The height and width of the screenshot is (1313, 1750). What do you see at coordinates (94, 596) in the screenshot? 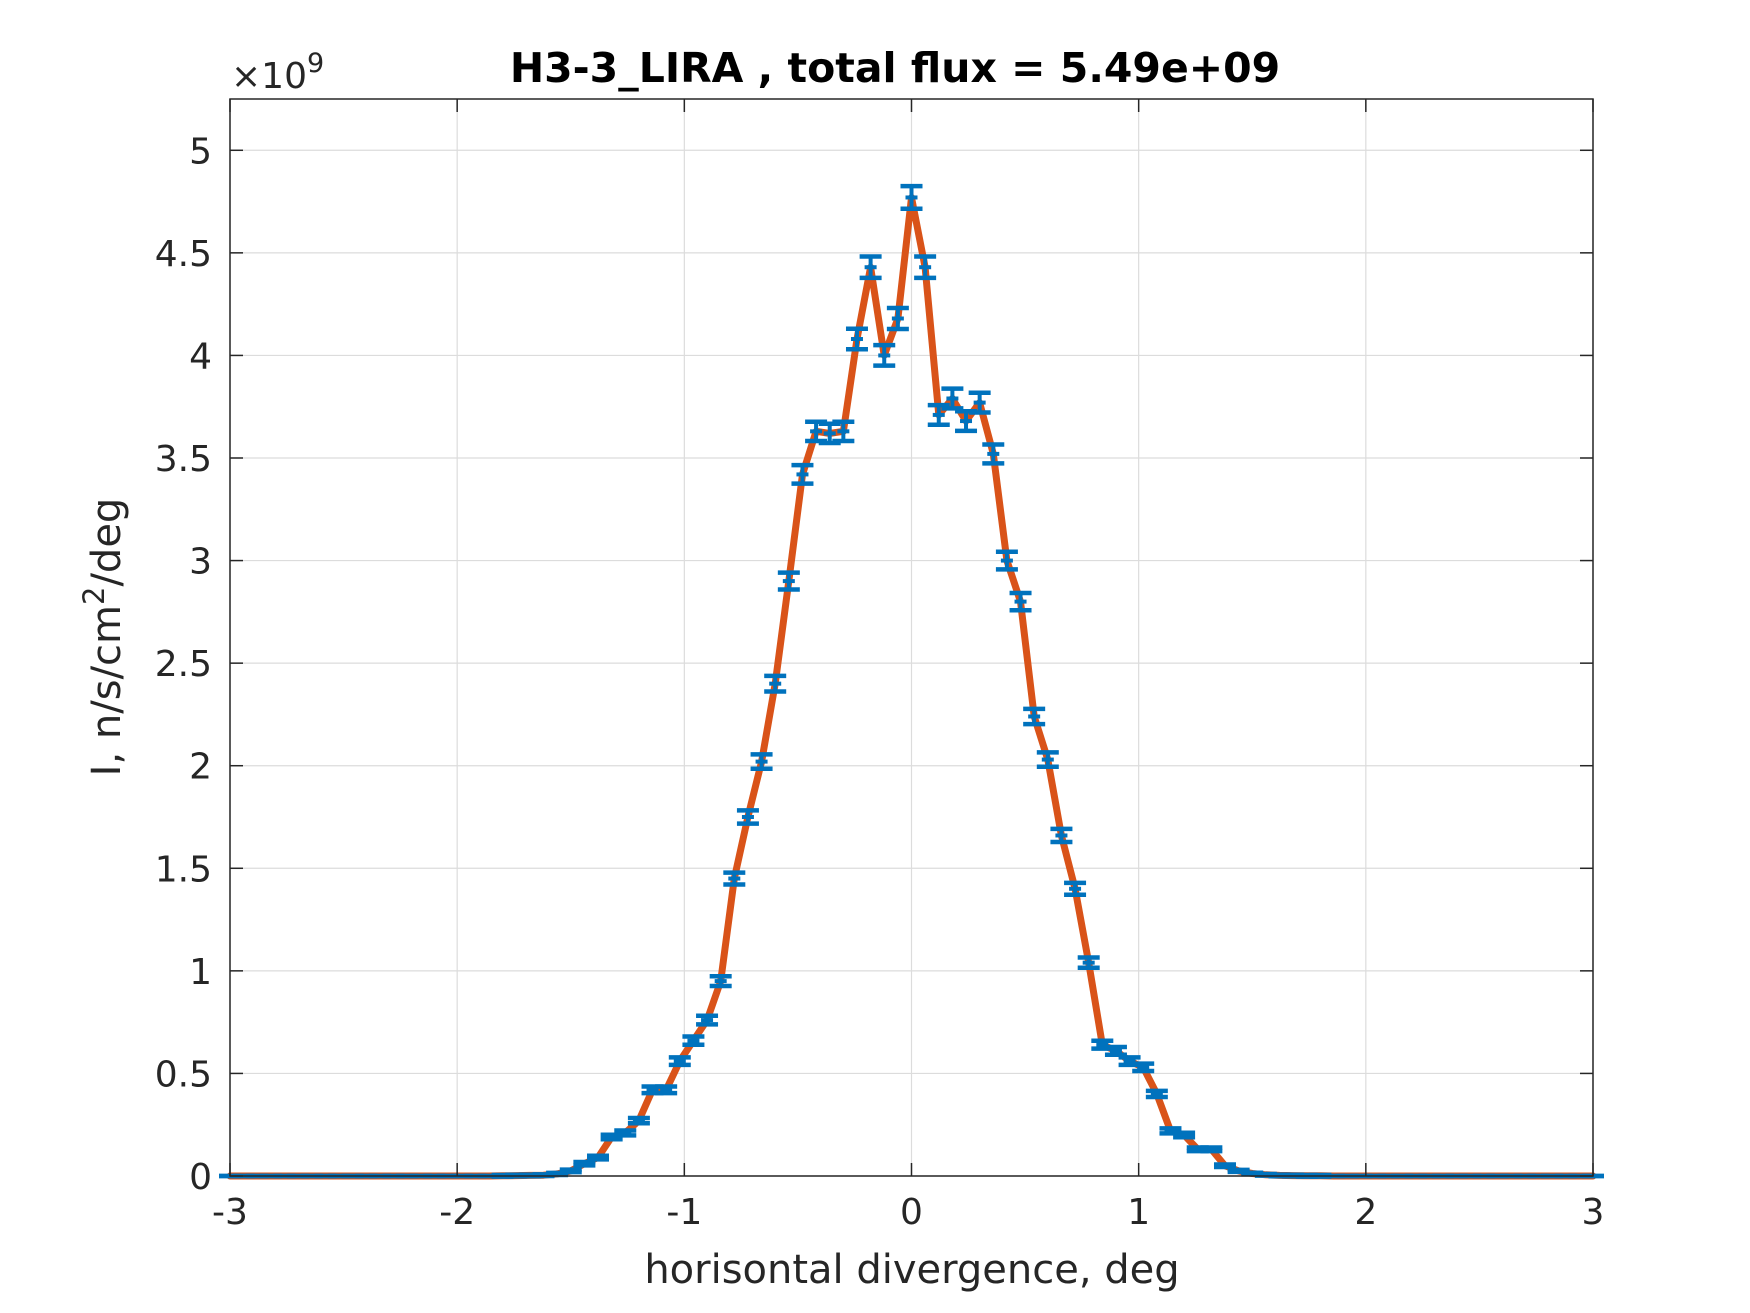
I see `y-axis-label-superscript: 2` at bounding box center [94, 596].